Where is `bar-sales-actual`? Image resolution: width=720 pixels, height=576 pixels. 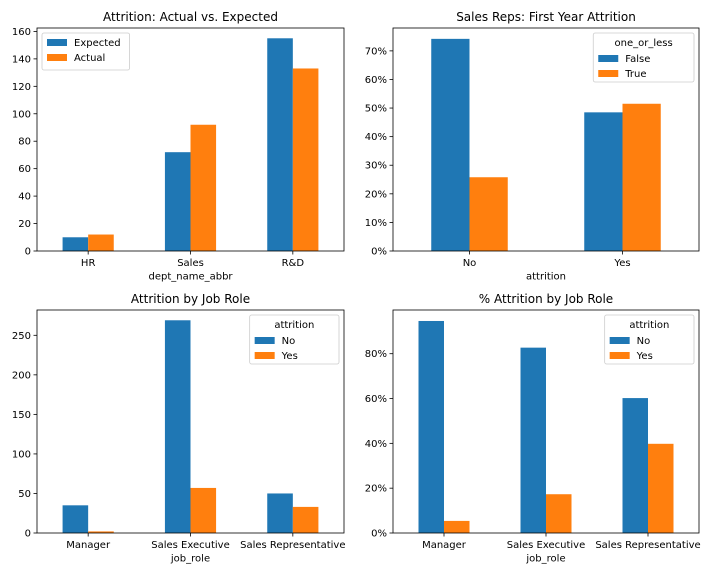 bar-sales-actual is located at coordinates (203, 187).